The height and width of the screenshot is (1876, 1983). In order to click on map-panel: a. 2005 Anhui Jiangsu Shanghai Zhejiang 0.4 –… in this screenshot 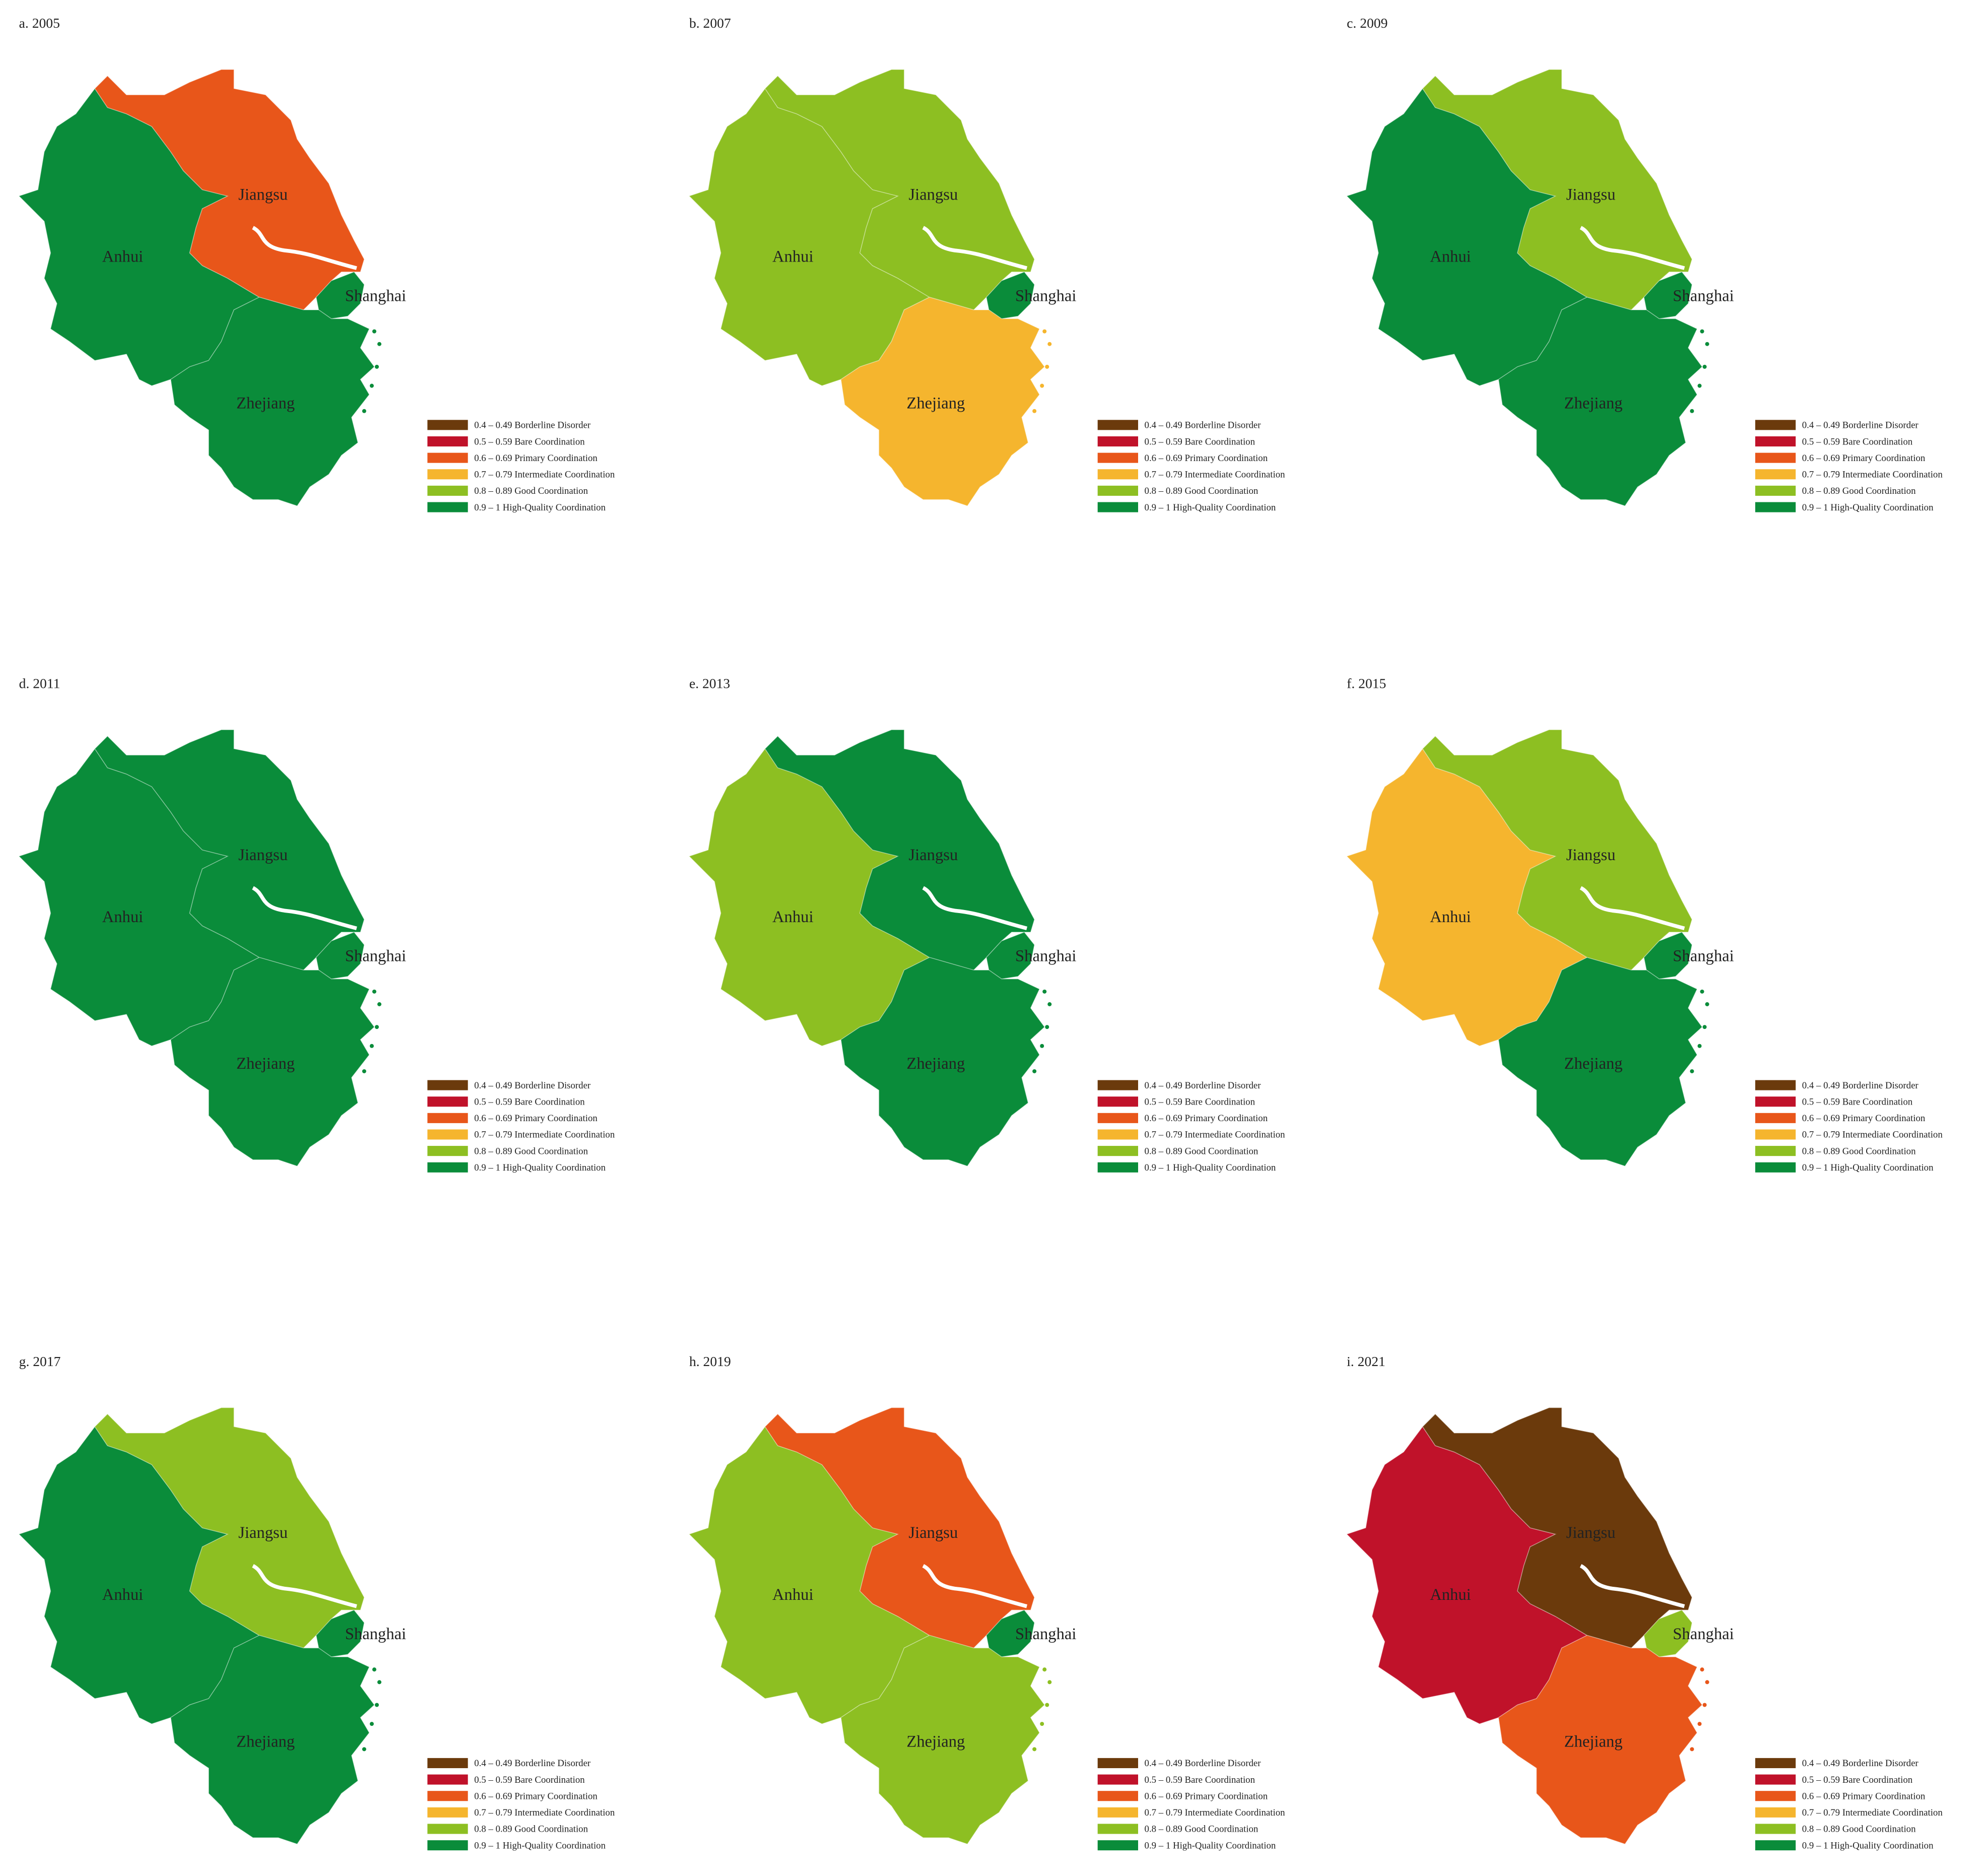, I will do `click(316, 264)`.